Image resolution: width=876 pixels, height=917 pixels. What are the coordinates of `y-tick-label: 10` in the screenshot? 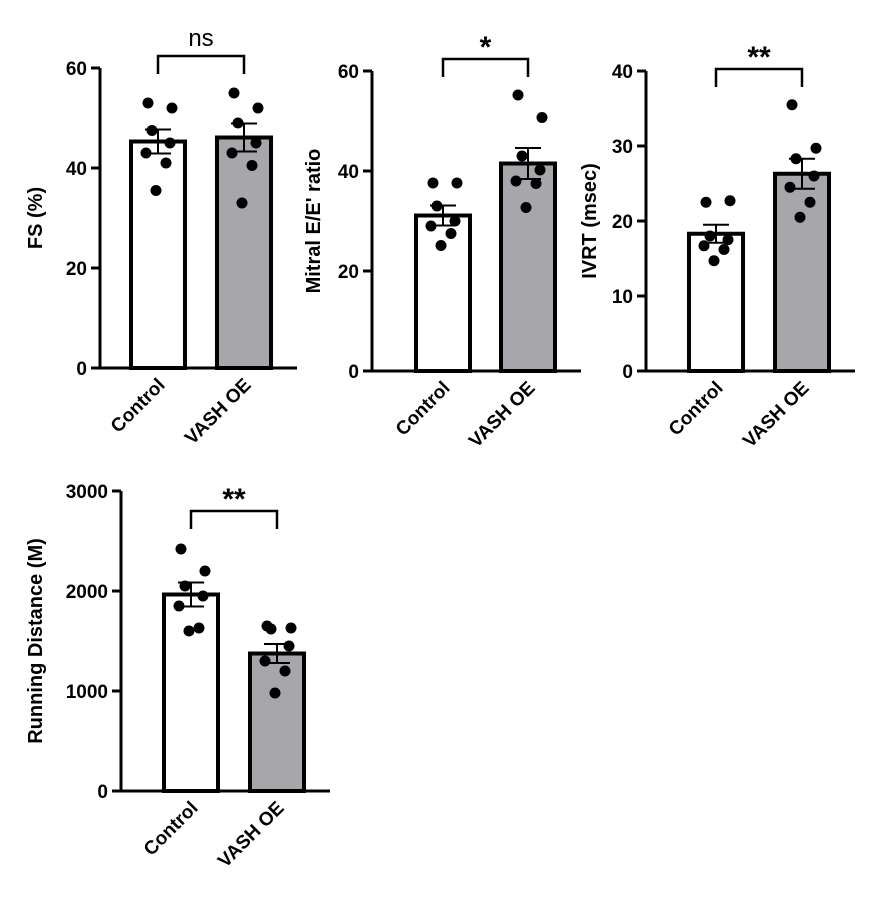 It's located at (622, 297).